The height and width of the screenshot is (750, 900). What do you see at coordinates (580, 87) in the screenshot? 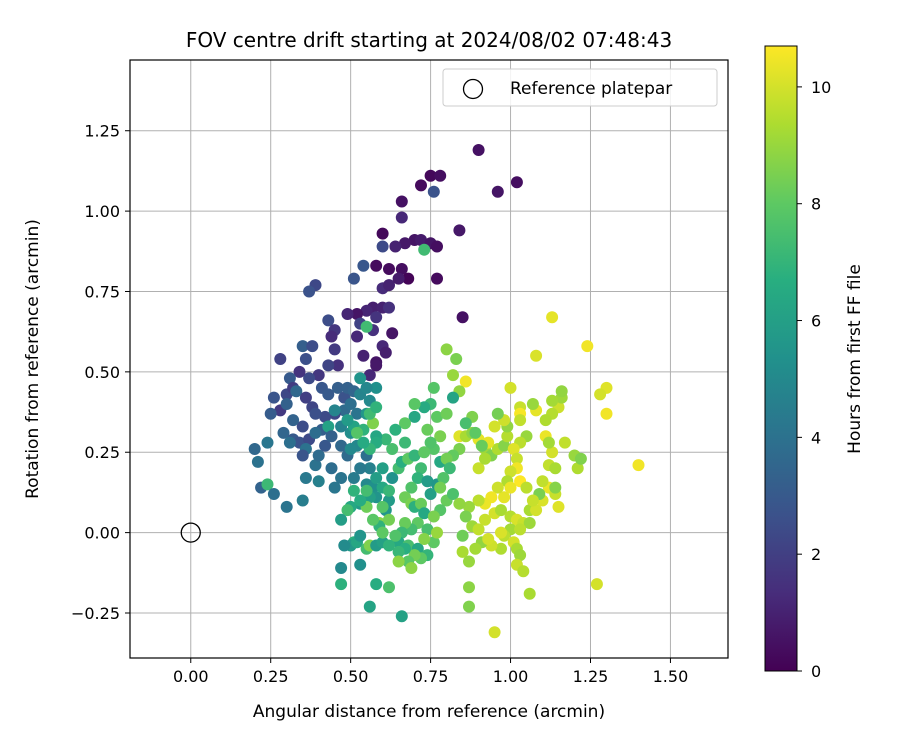
I see `legend-box` at bounding box center [580, 87].